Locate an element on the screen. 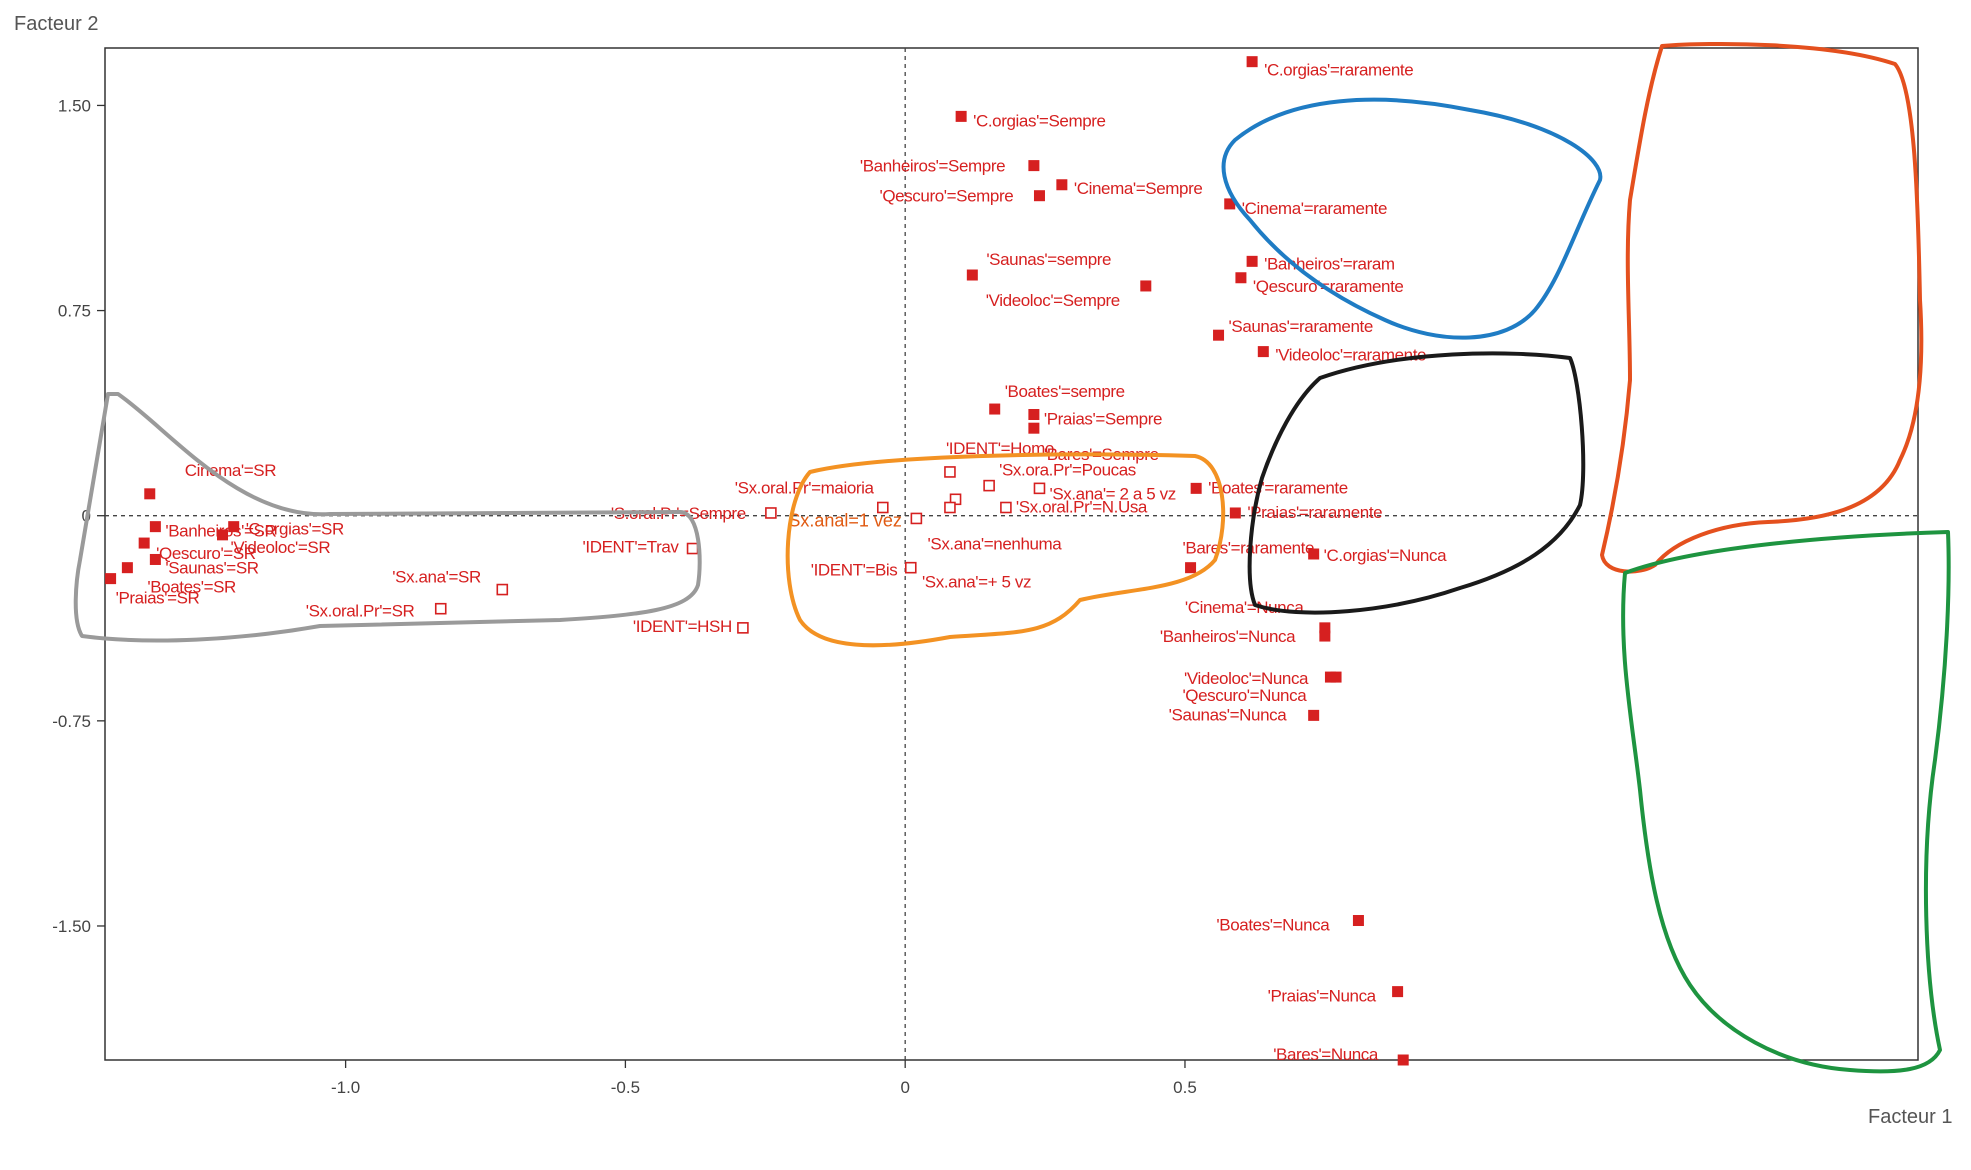 The width and height of the screenshot is (1971, 1170). point-label: 'Cinema'=raramente is located at coordinates (1314, 208).